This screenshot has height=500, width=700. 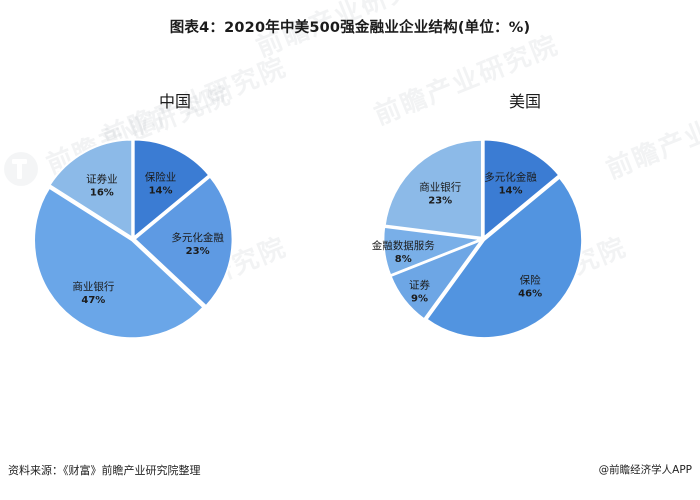 What do you see at coordinates (419, 284) in the screenshot?
I see `slice-category-label: 证券` at bounding box center [419, 284].